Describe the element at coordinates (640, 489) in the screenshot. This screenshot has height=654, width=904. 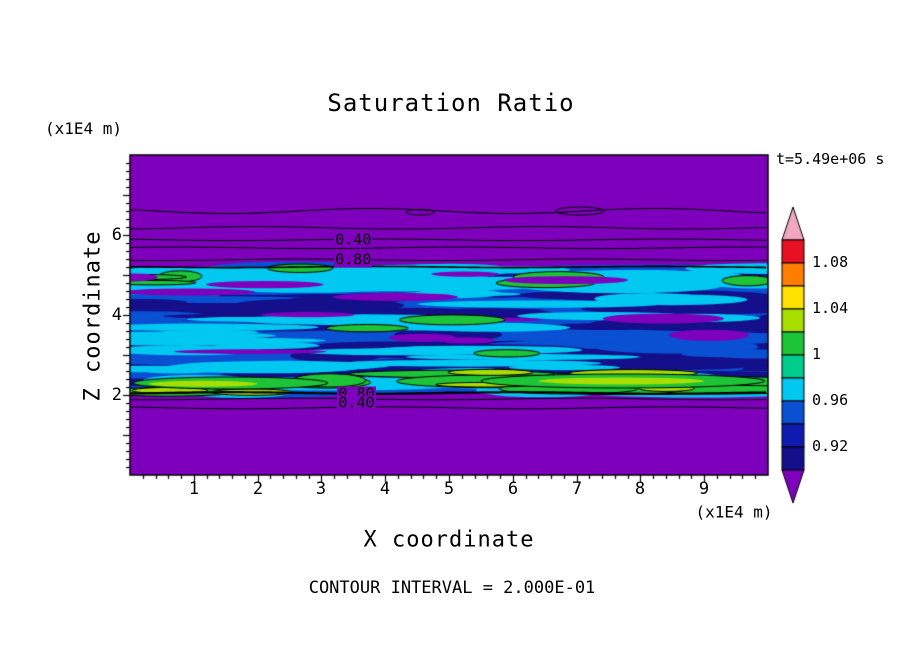
I see `x-tick-label: 8` at that location.